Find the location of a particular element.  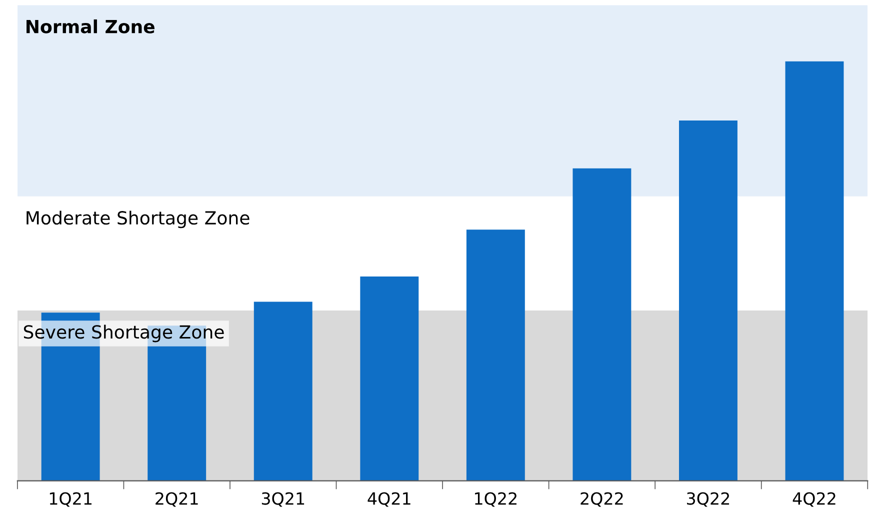

annotation: Moderate Shortage Zone is located at coordinates (138, 219).